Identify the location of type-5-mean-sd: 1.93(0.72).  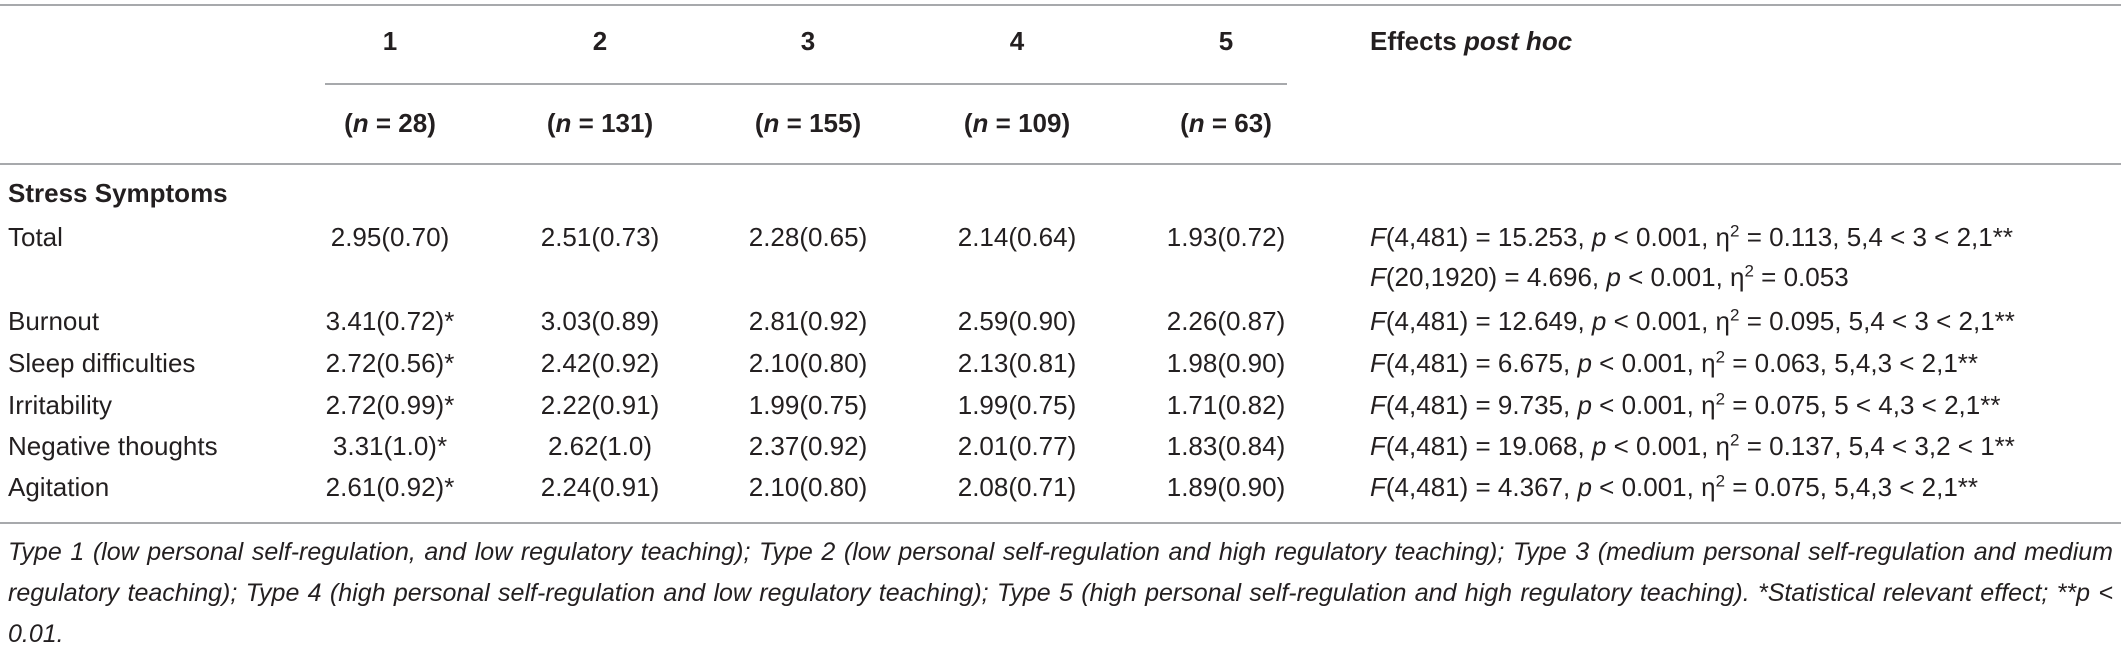
(1226, 237).